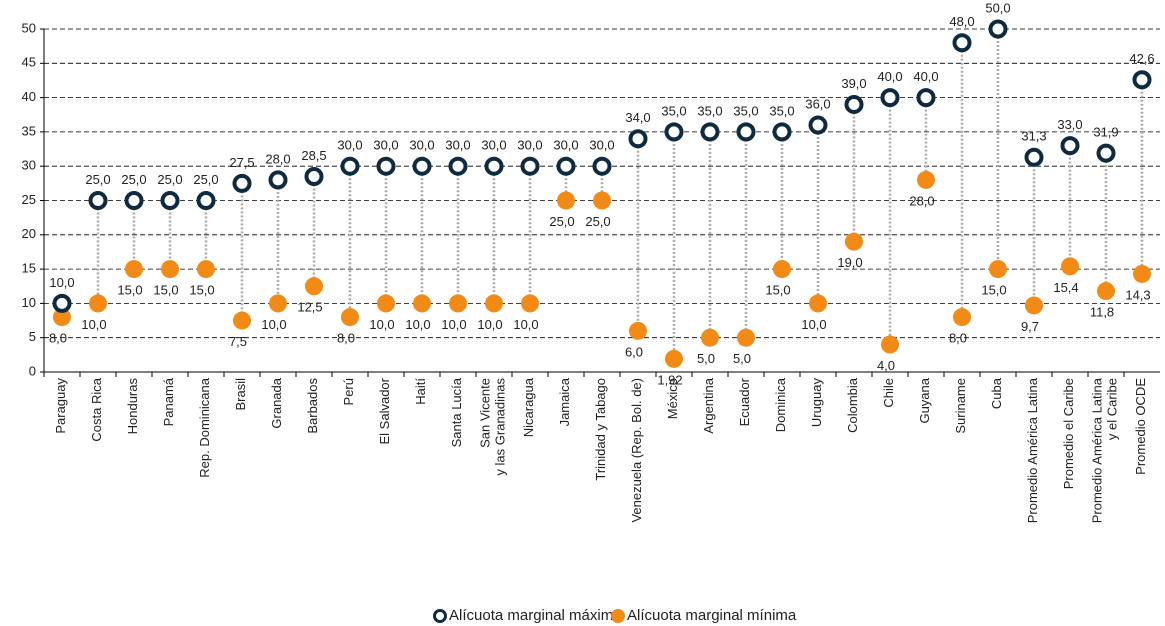  What do you see at coordinates (29, 302) in the screenshot?
I see `y-tick-label: 10` at bounding box center [29, 302].